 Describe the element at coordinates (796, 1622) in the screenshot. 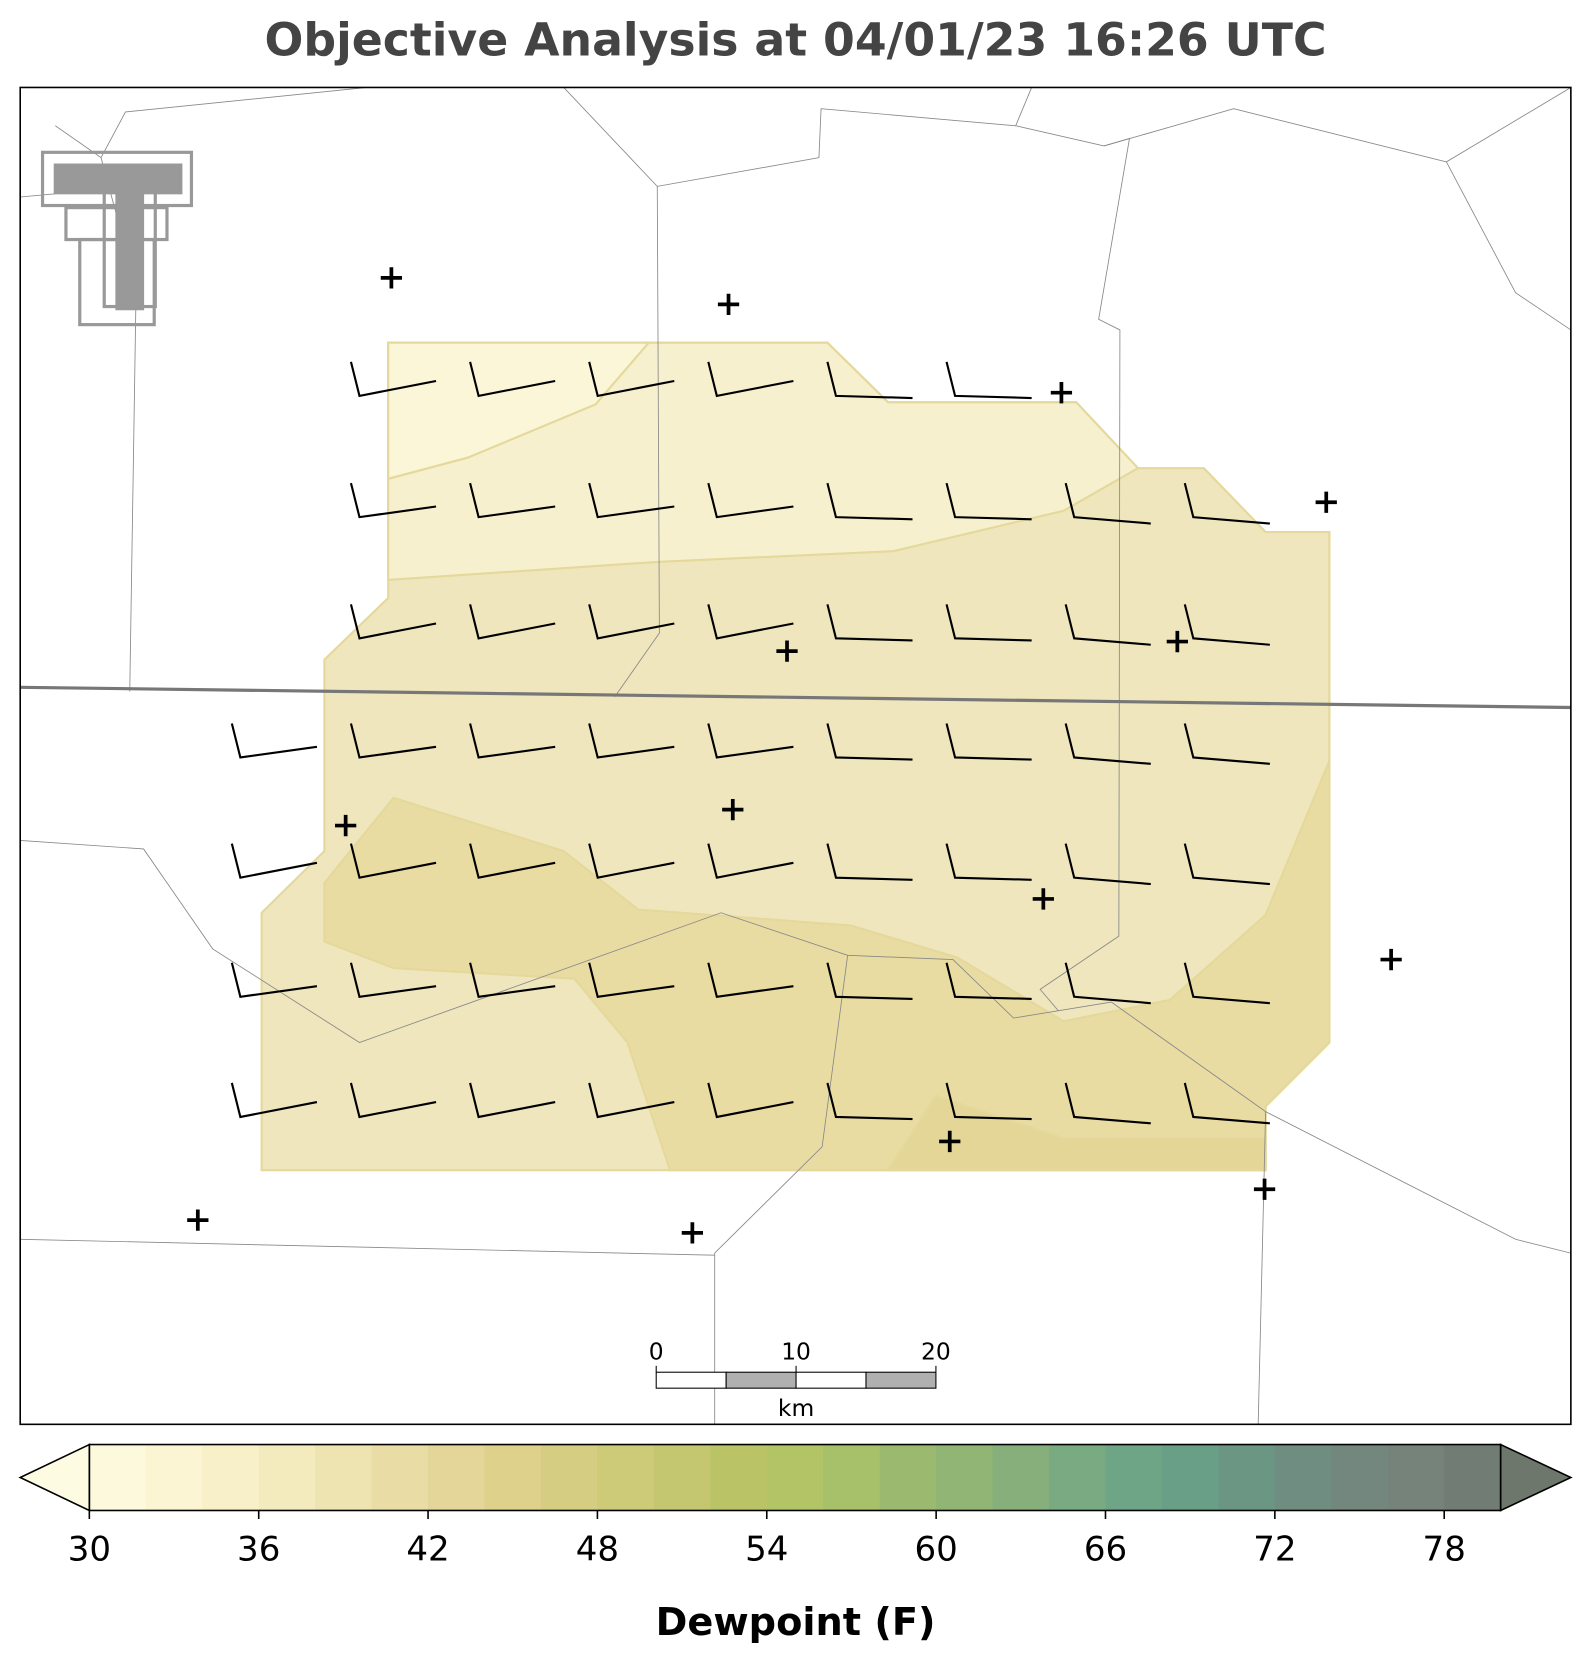

I see `colorbar-label: Dewpoint (F)` at that location.